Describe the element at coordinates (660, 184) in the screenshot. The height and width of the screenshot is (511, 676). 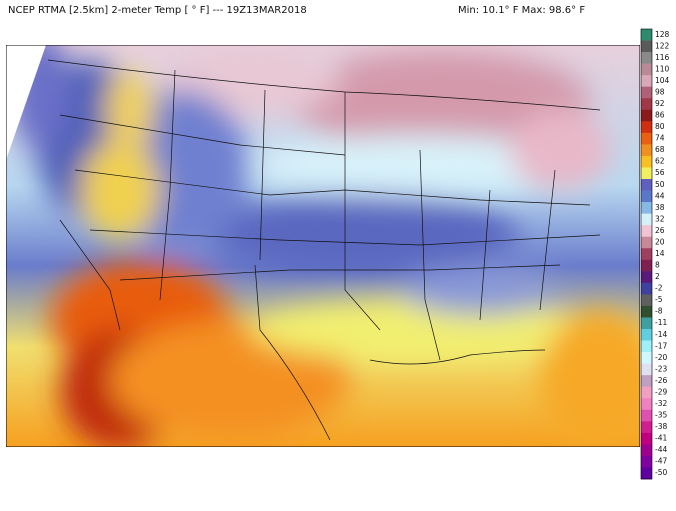
I see `colorbar-label: 50` at that location.